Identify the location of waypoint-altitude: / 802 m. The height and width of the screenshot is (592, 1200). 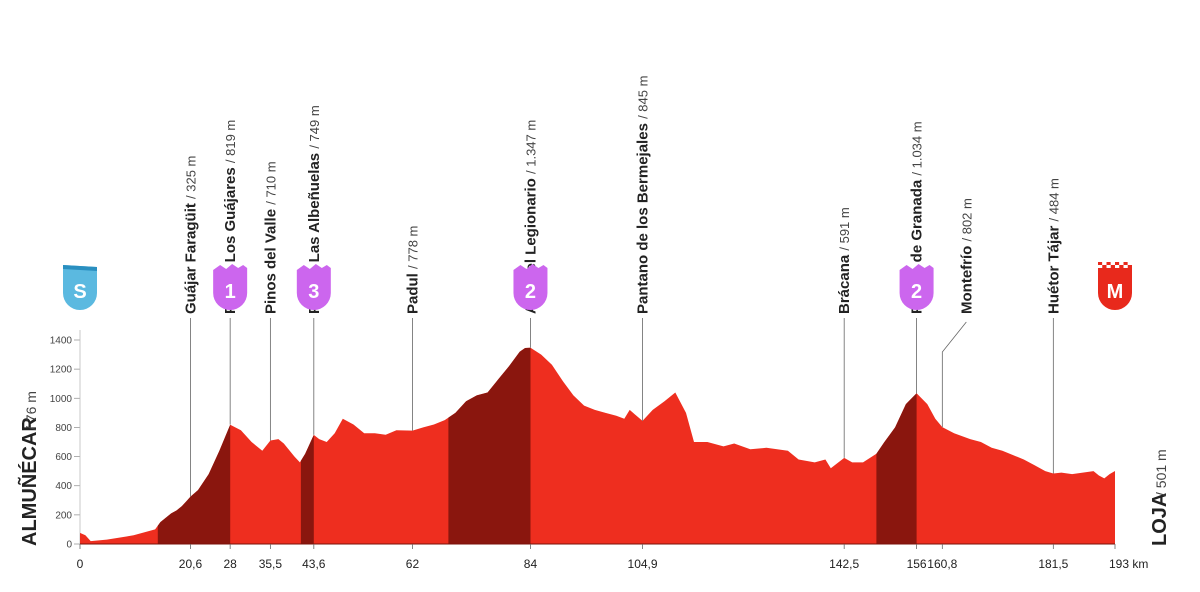
(966, 219).